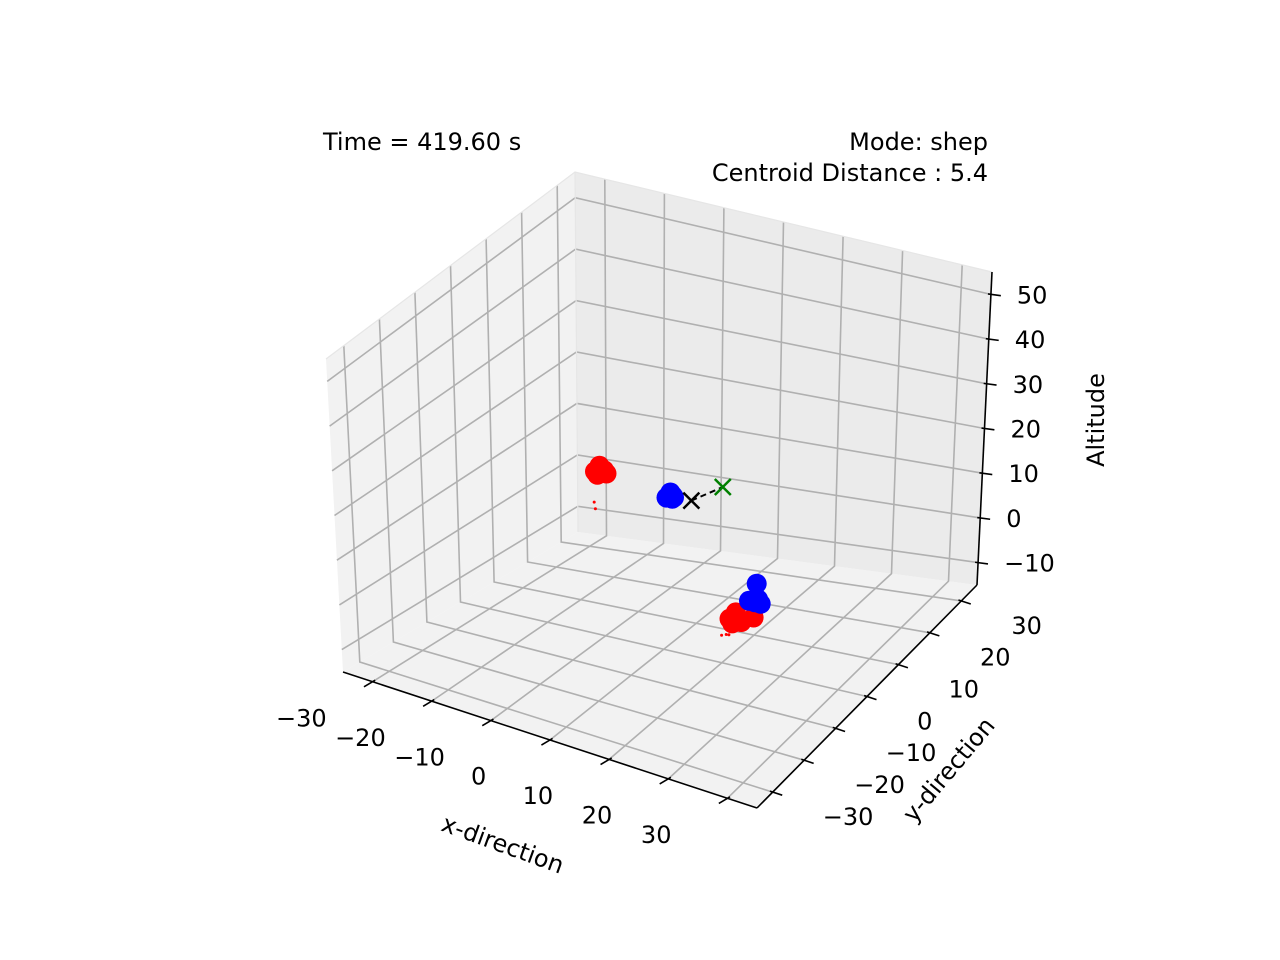  I want to click on pane-back-edge, so click(576, 352).